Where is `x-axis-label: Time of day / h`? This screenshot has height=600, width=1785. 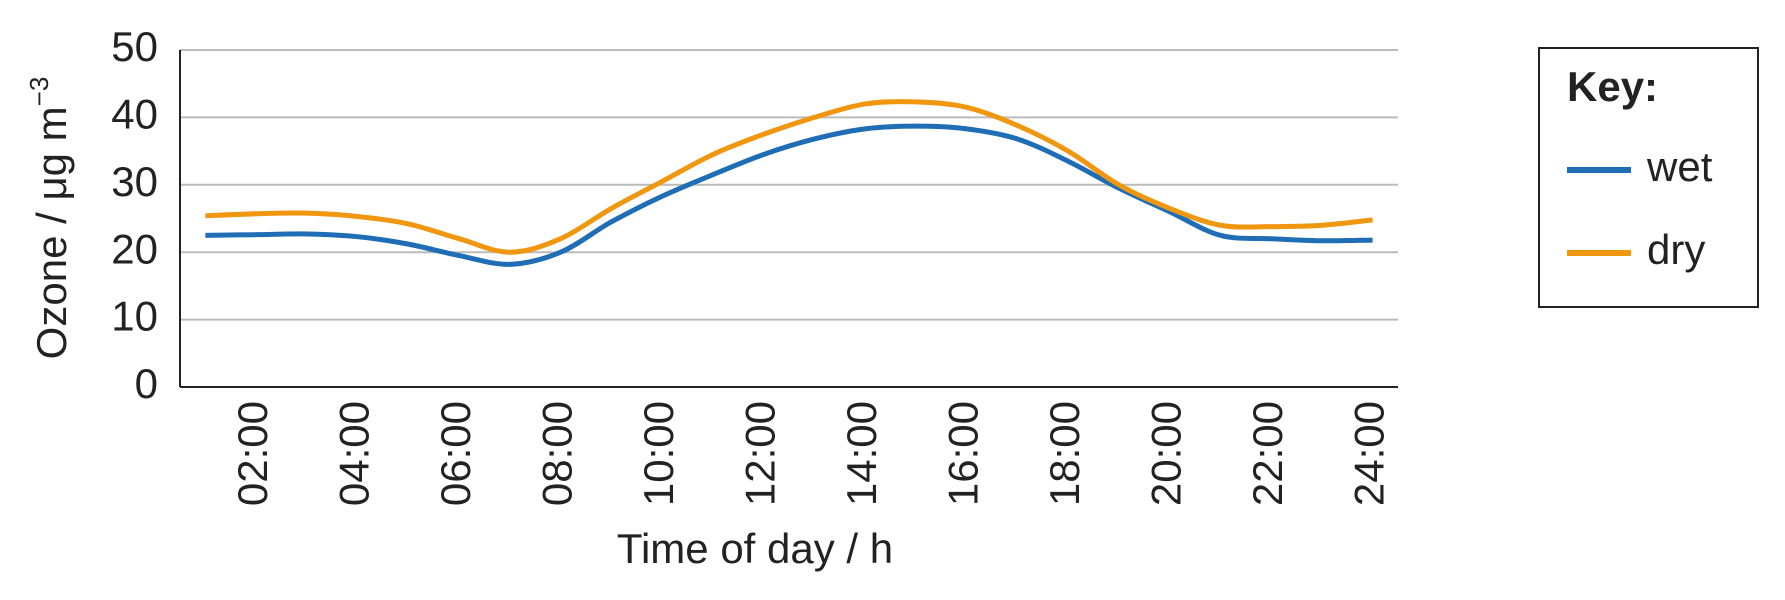
x-axis-label: Time of day / h is located at coordinates (755, 548).